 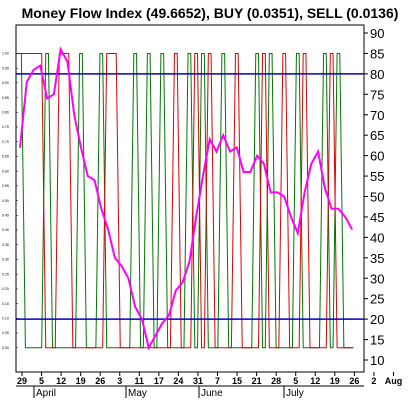 What do you see at coordinates (119, 381) in the screenshot?
I see `x-axis-tick-label: 3` at bounding box center [119, 381].